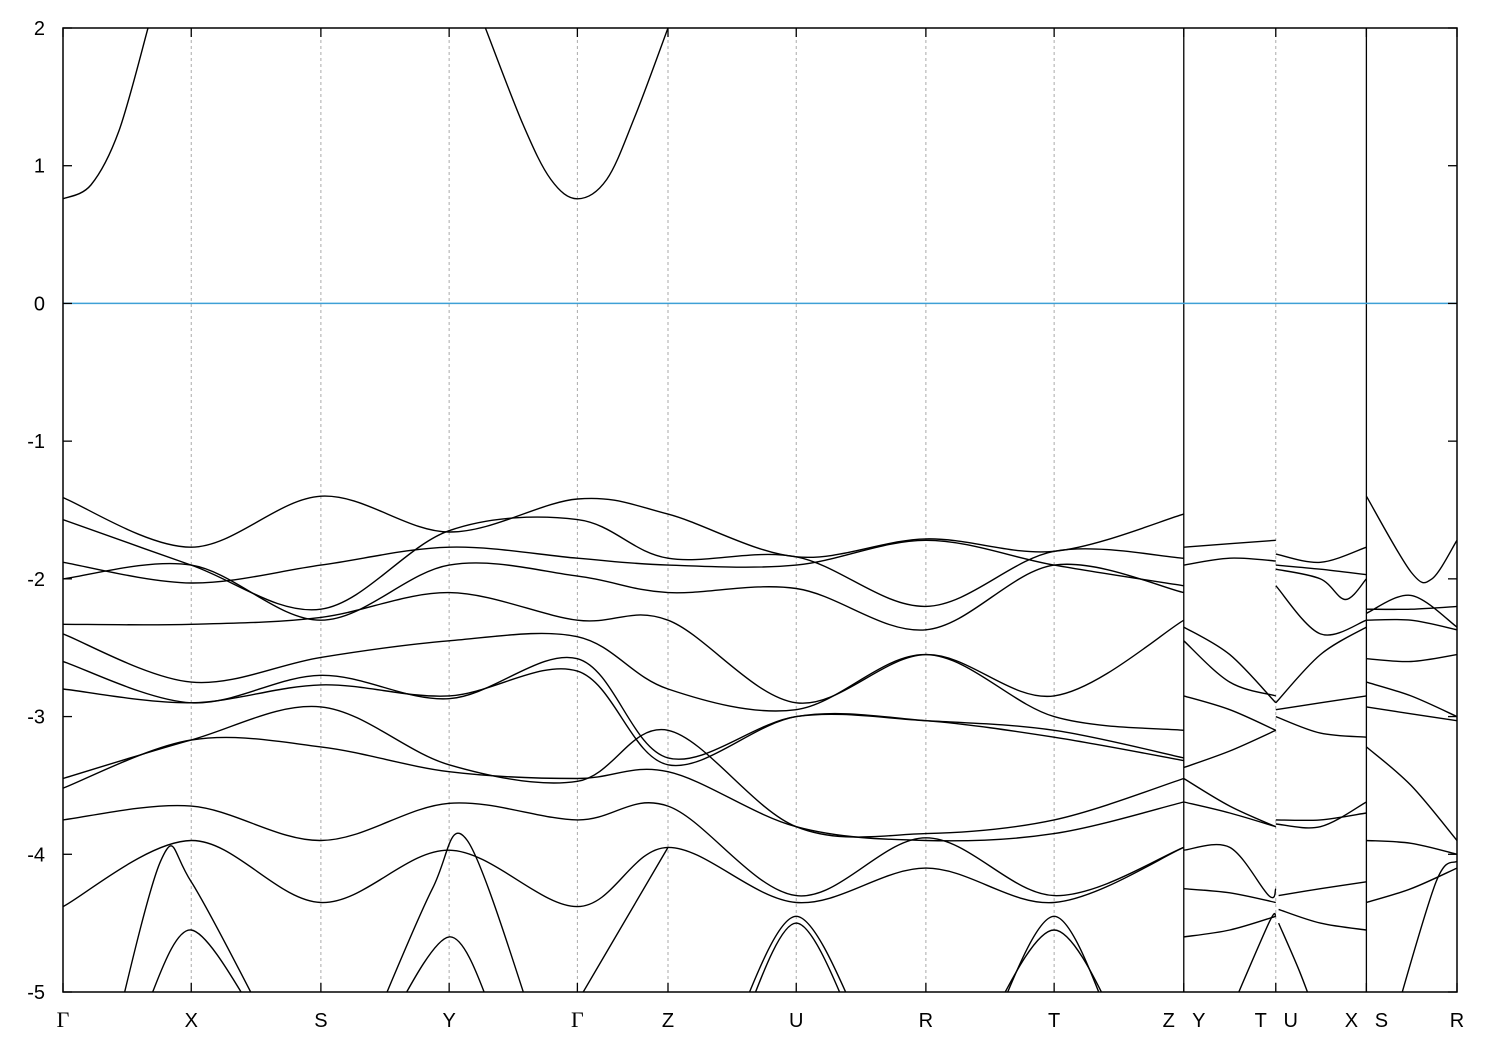  I want to click on y-tick-label: -3, so click(36, 718).